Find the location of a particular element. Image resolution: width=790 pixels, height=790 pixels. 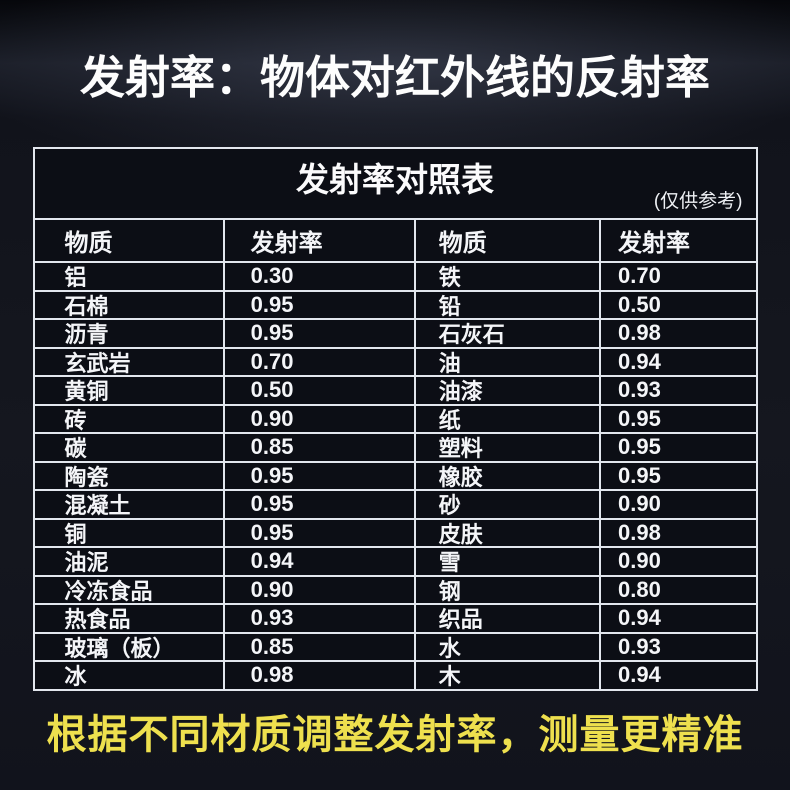

table-row: 玄武岩 0.70 油 0.94 is located at coordinates (395, 360).